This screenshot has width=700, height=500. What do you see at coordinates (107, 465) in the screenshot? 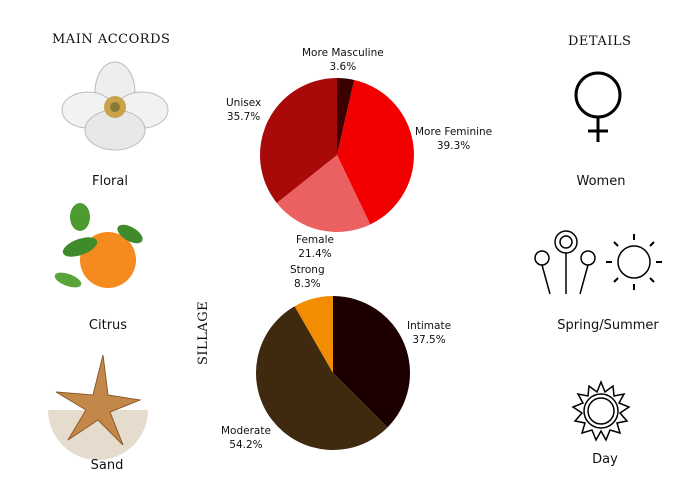
I see `accord-label-sand: Sand` at bounding box center [107, 465].